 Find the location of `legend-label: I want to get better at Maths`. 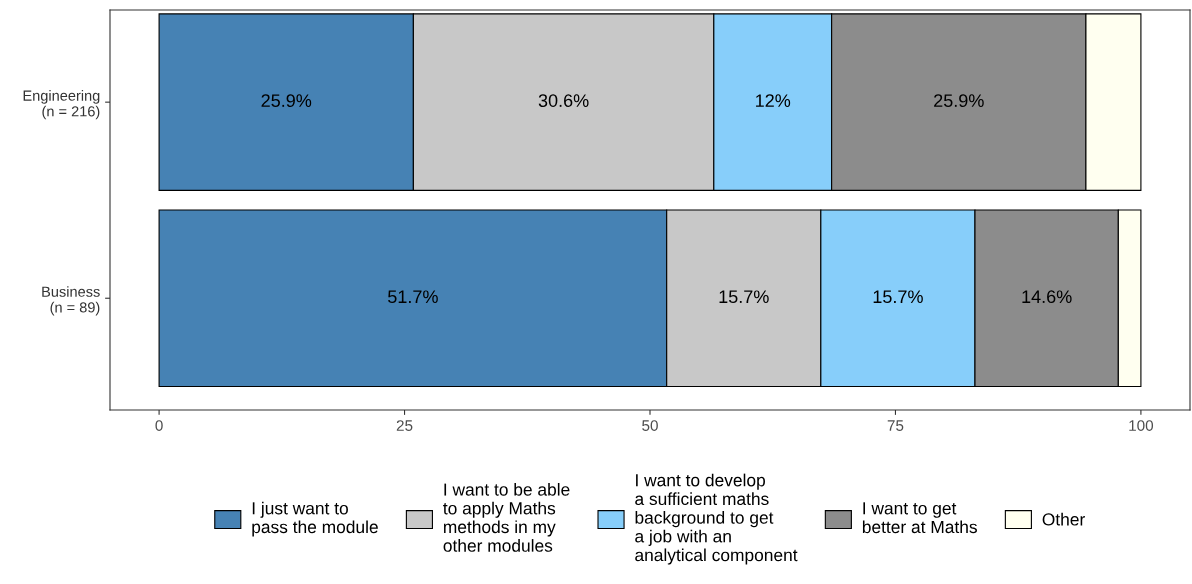

legend-label: I want to get better at Maths is located at coordinates (919, 518).